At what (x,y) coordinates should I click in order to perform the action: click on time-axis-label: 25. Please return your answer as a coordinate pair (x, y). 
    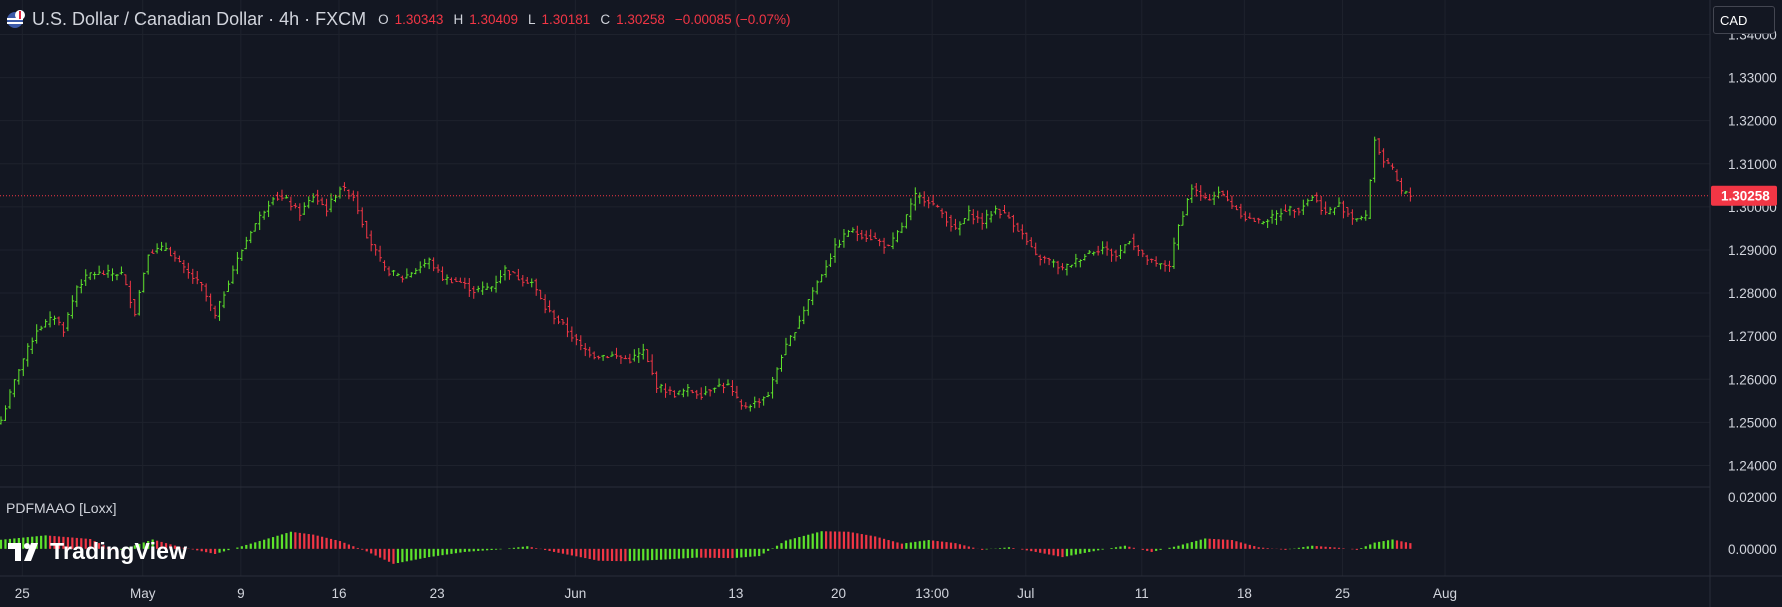
    Looking at the image, I should click on (1342, 593).